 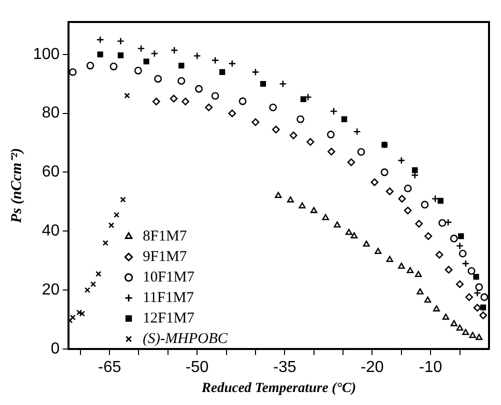 What do you see at coordinates (46, 54) in the screenshot?
I see `y-tick-label: 100` at bounding box center [46, 54].